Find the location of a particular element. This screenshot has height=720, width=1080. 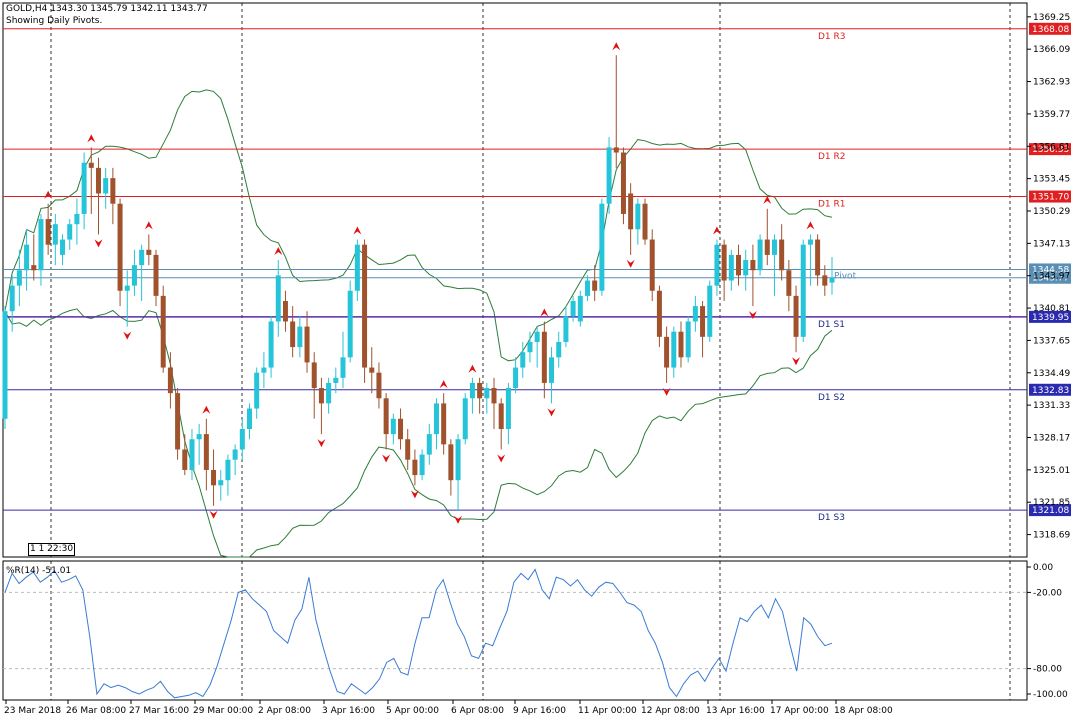

x-tick-label: 27 Mar 16:00 is located at coordinates (159, 711).